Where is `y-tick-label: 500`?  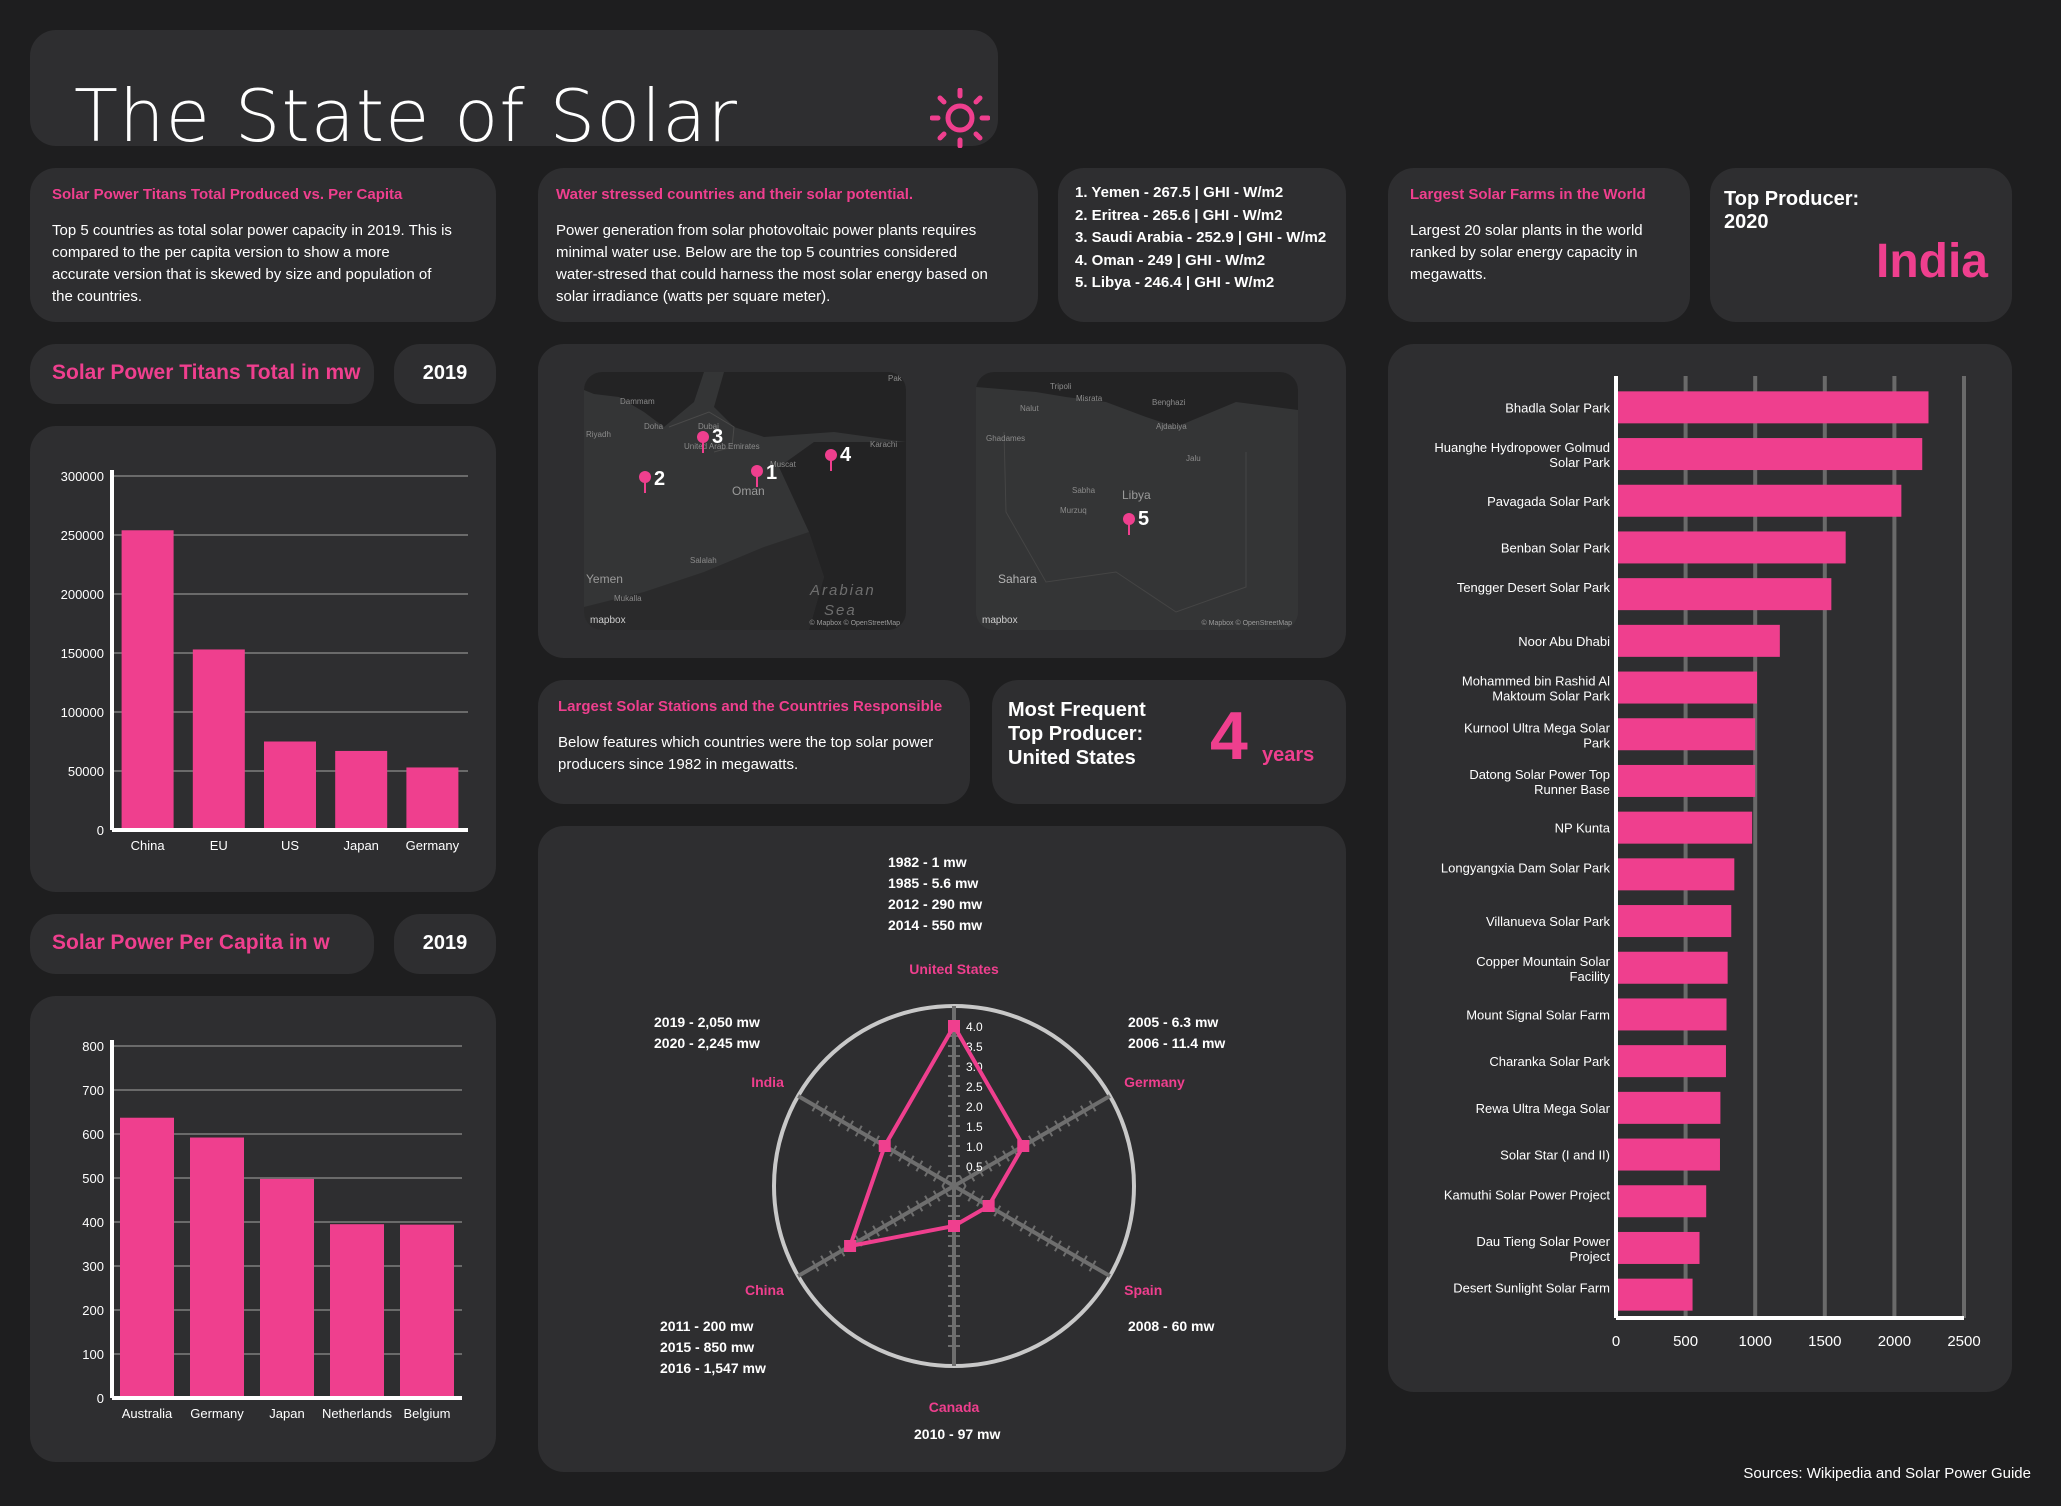 y-tick-label: 500 is located at coordinates (93, 1178).